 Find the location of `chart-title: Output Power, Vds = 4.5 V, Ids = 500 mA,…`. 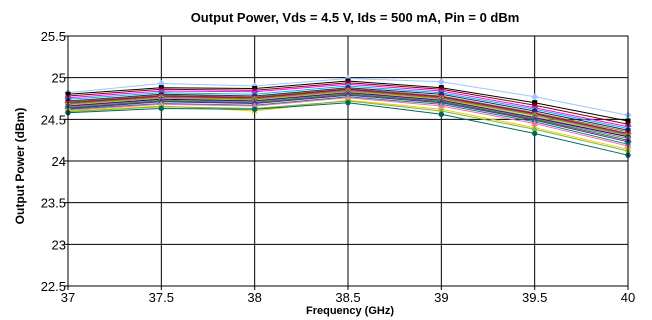

chart-title: Output Power, Vds = 4.5 V, Ids = 500 mA,… is located at coordinates (355, 17).